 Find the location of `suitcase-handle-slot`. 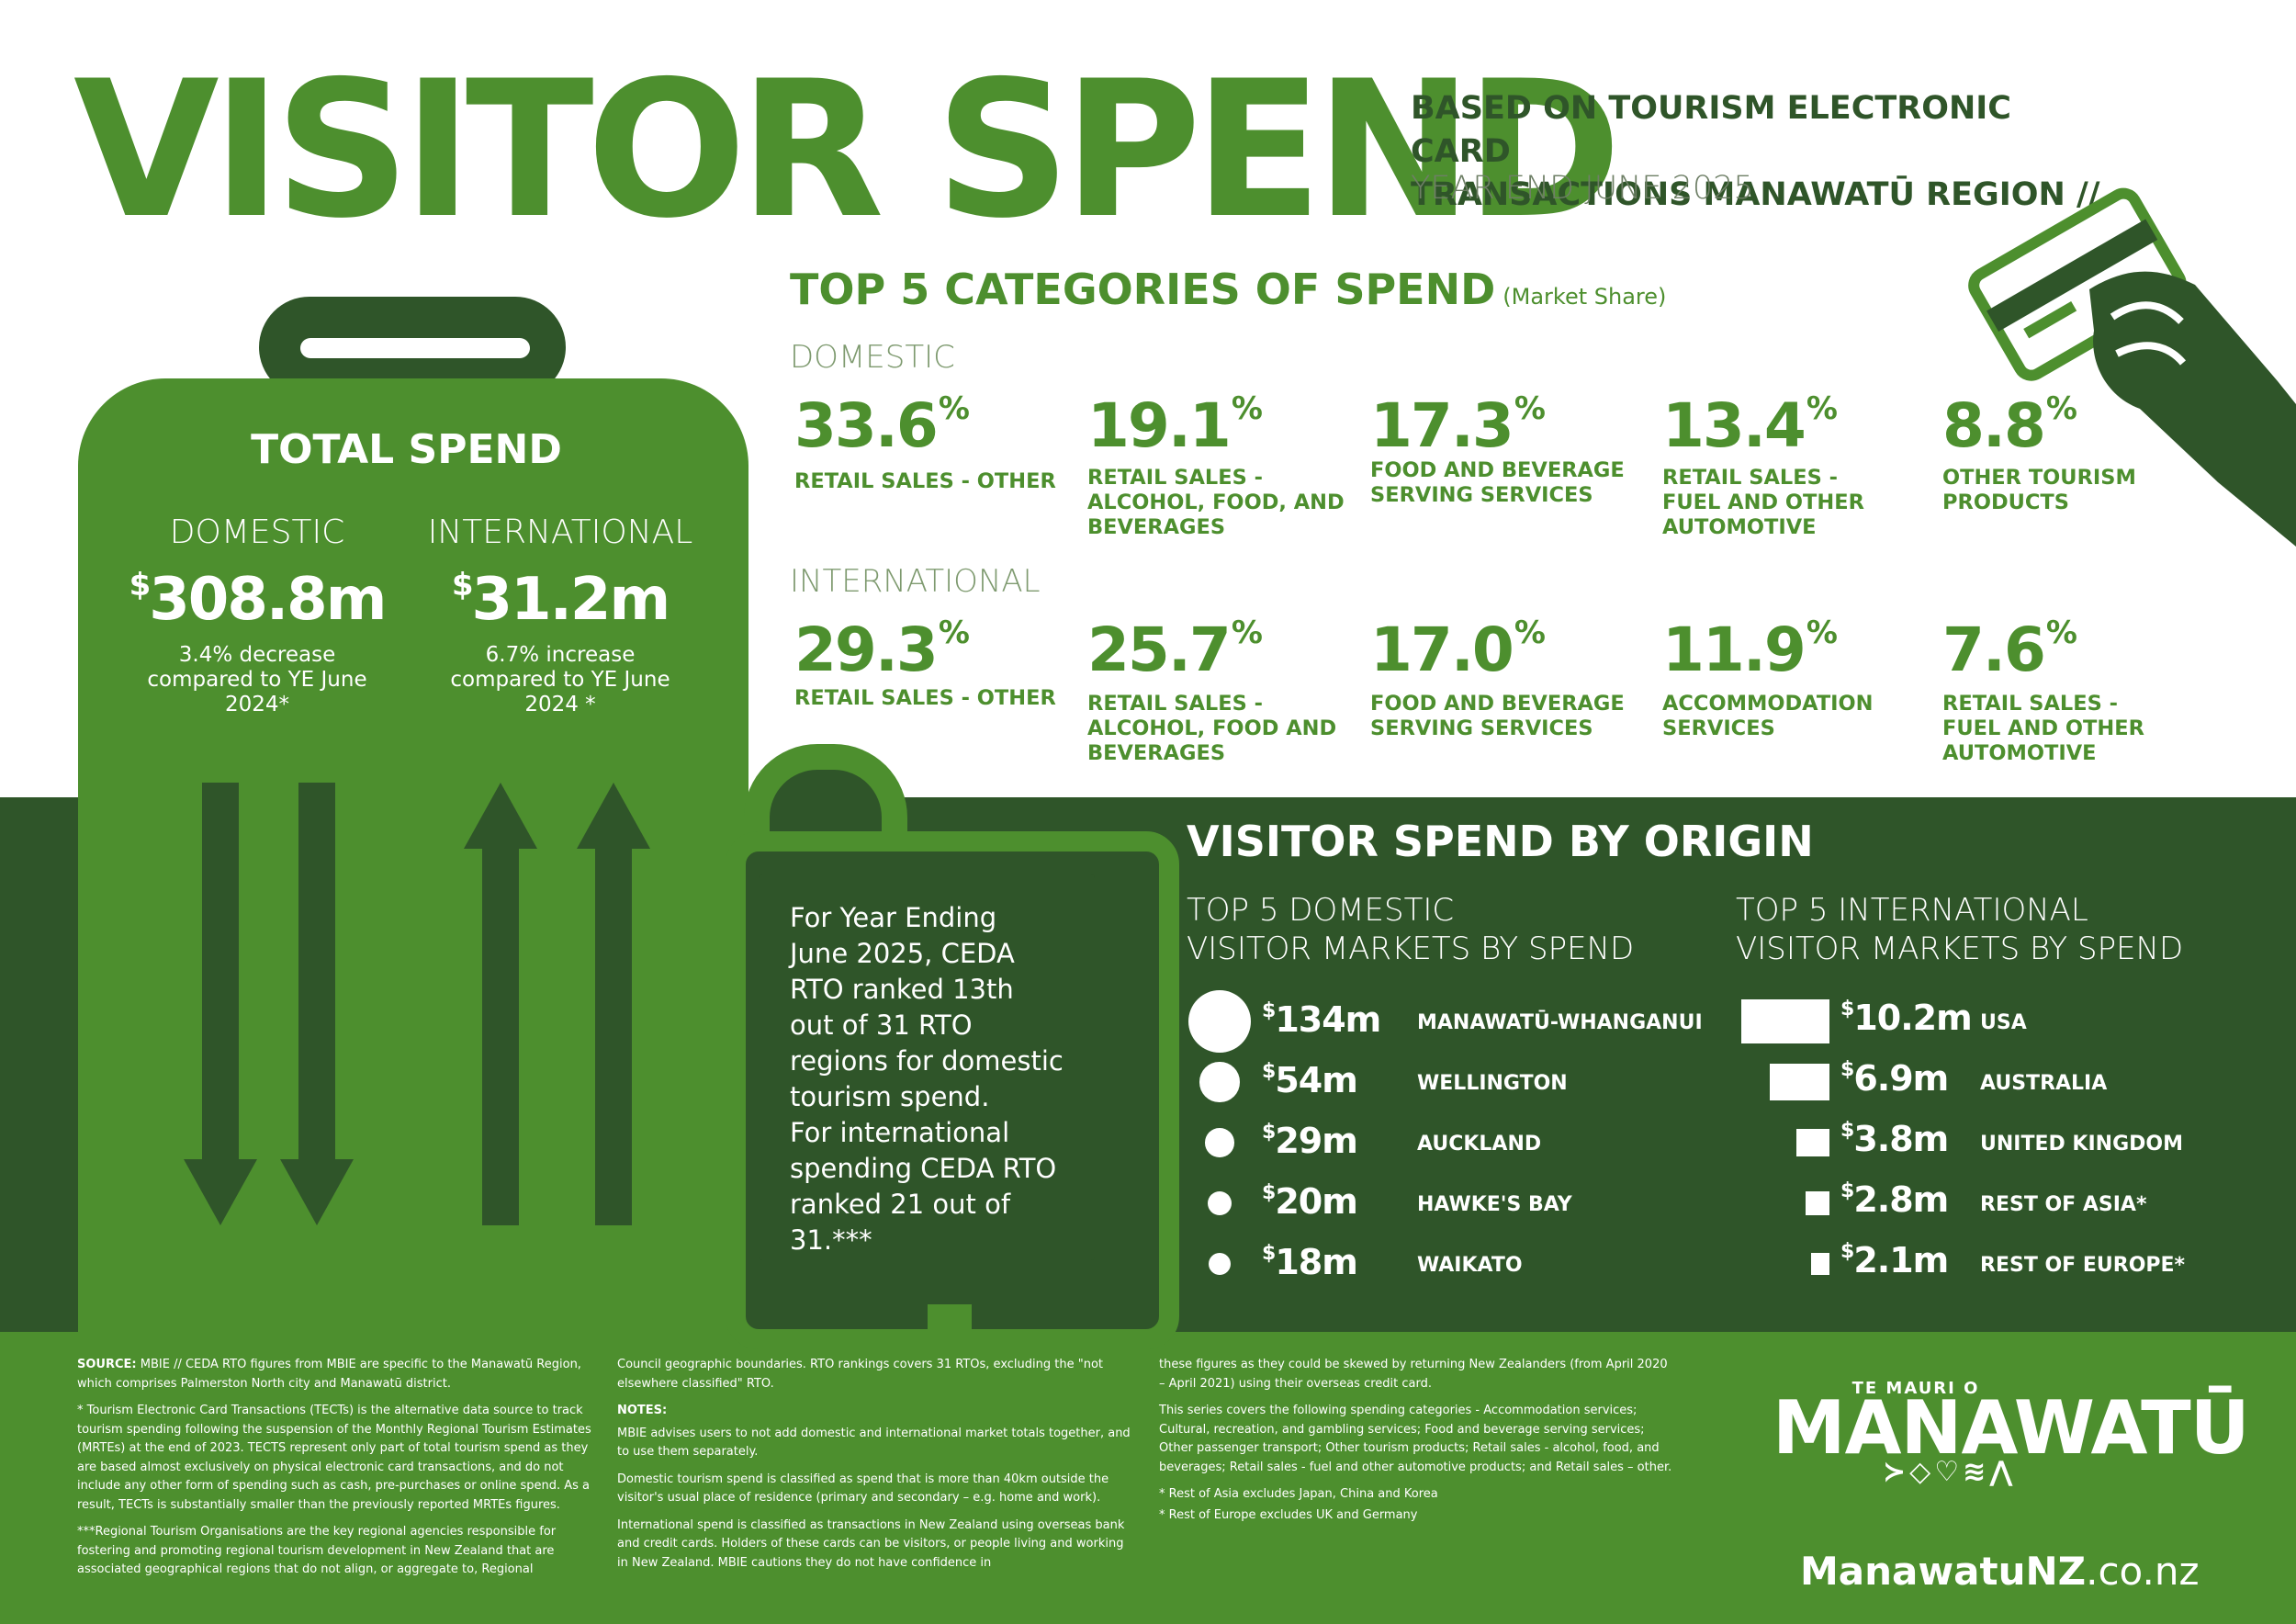

suitcase-handle-slot is located at coordinates (415, 348).